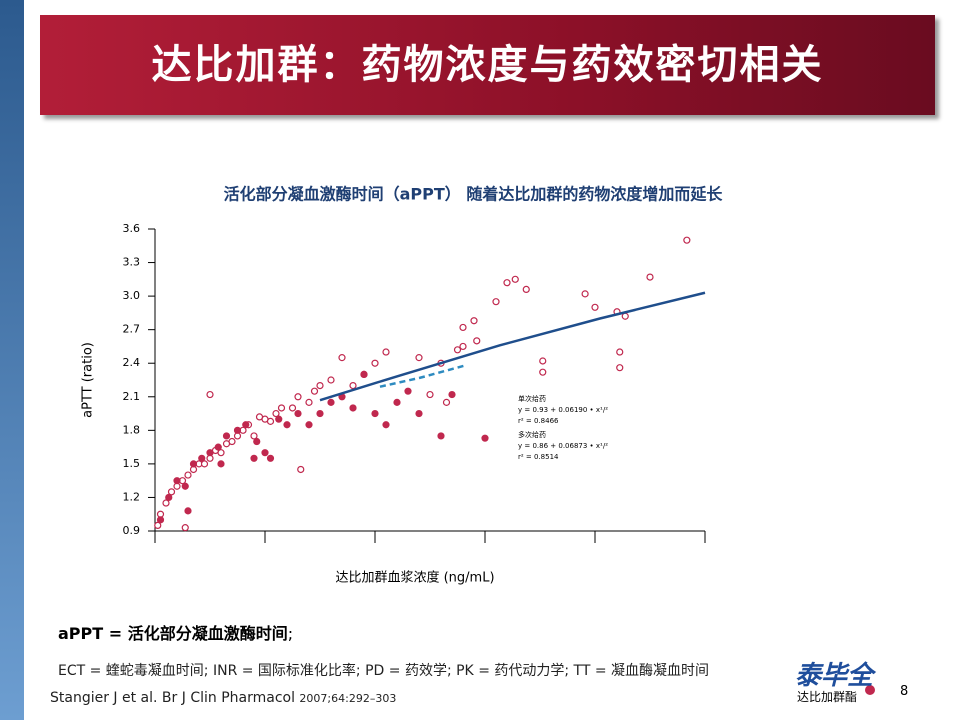 The height and width of the screenshot is (720, 960). I want to click on footnote: aPPT = 活化部分凝血激酶时间;, so click(175, 632).